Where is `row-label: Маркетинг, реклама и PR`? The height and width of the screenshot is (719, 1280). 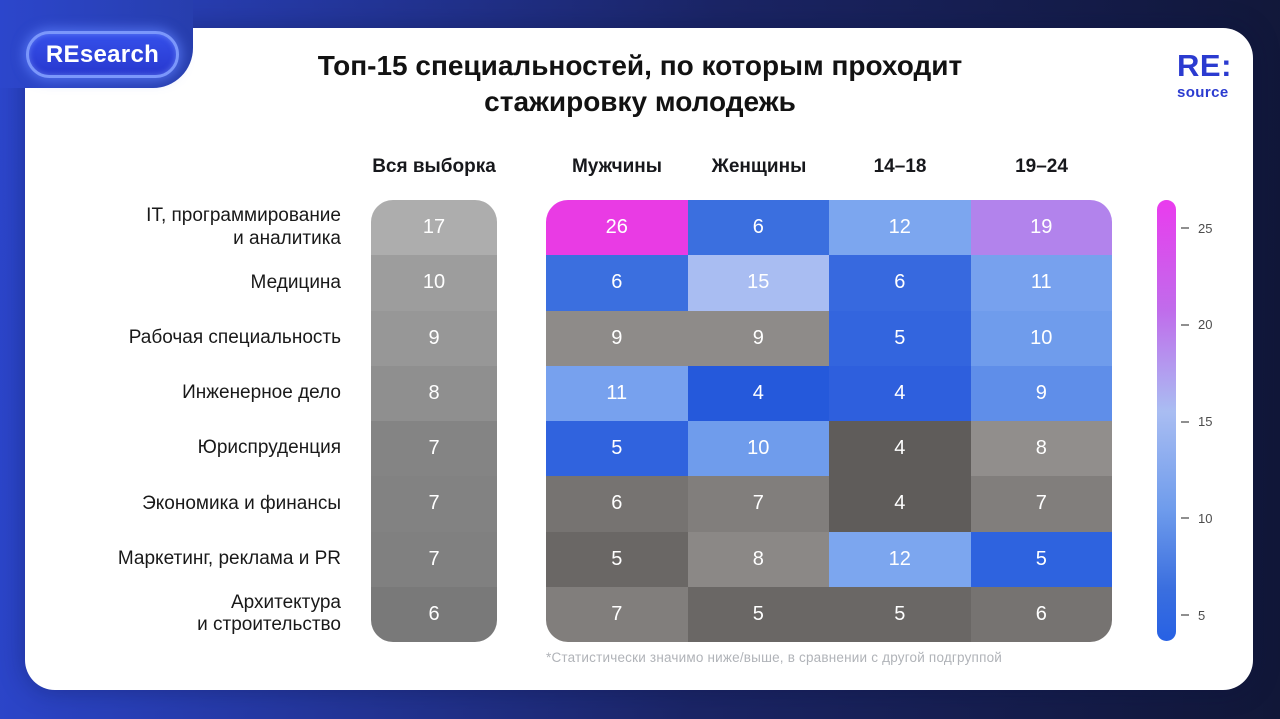
row-label: Маркетинг, реклама и PR is located at coordinates (229, 558).